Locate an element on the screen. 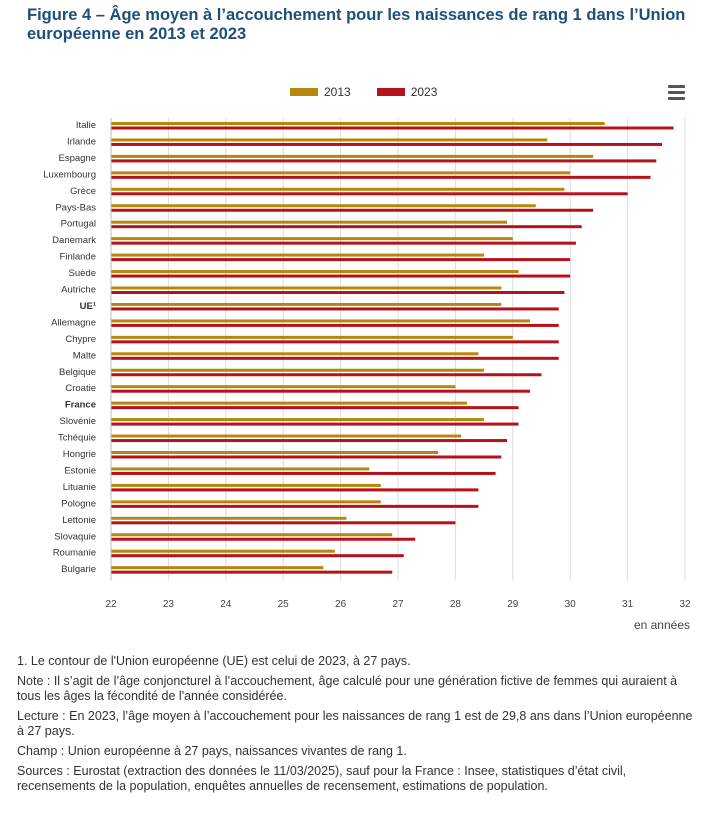 The width and height of the screenshot is (722, 826). y-tick-label-7: Danemark is located at coordinates (74, 240).